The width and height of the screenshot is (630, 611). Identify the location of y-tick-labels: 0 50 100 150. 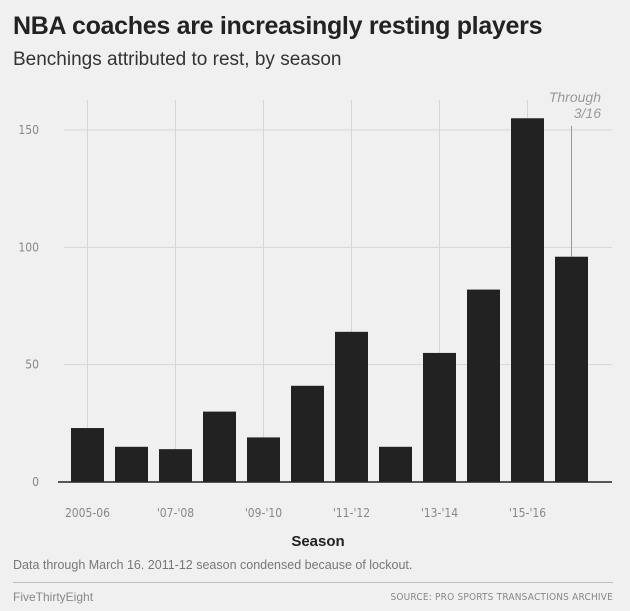
(28, 306).